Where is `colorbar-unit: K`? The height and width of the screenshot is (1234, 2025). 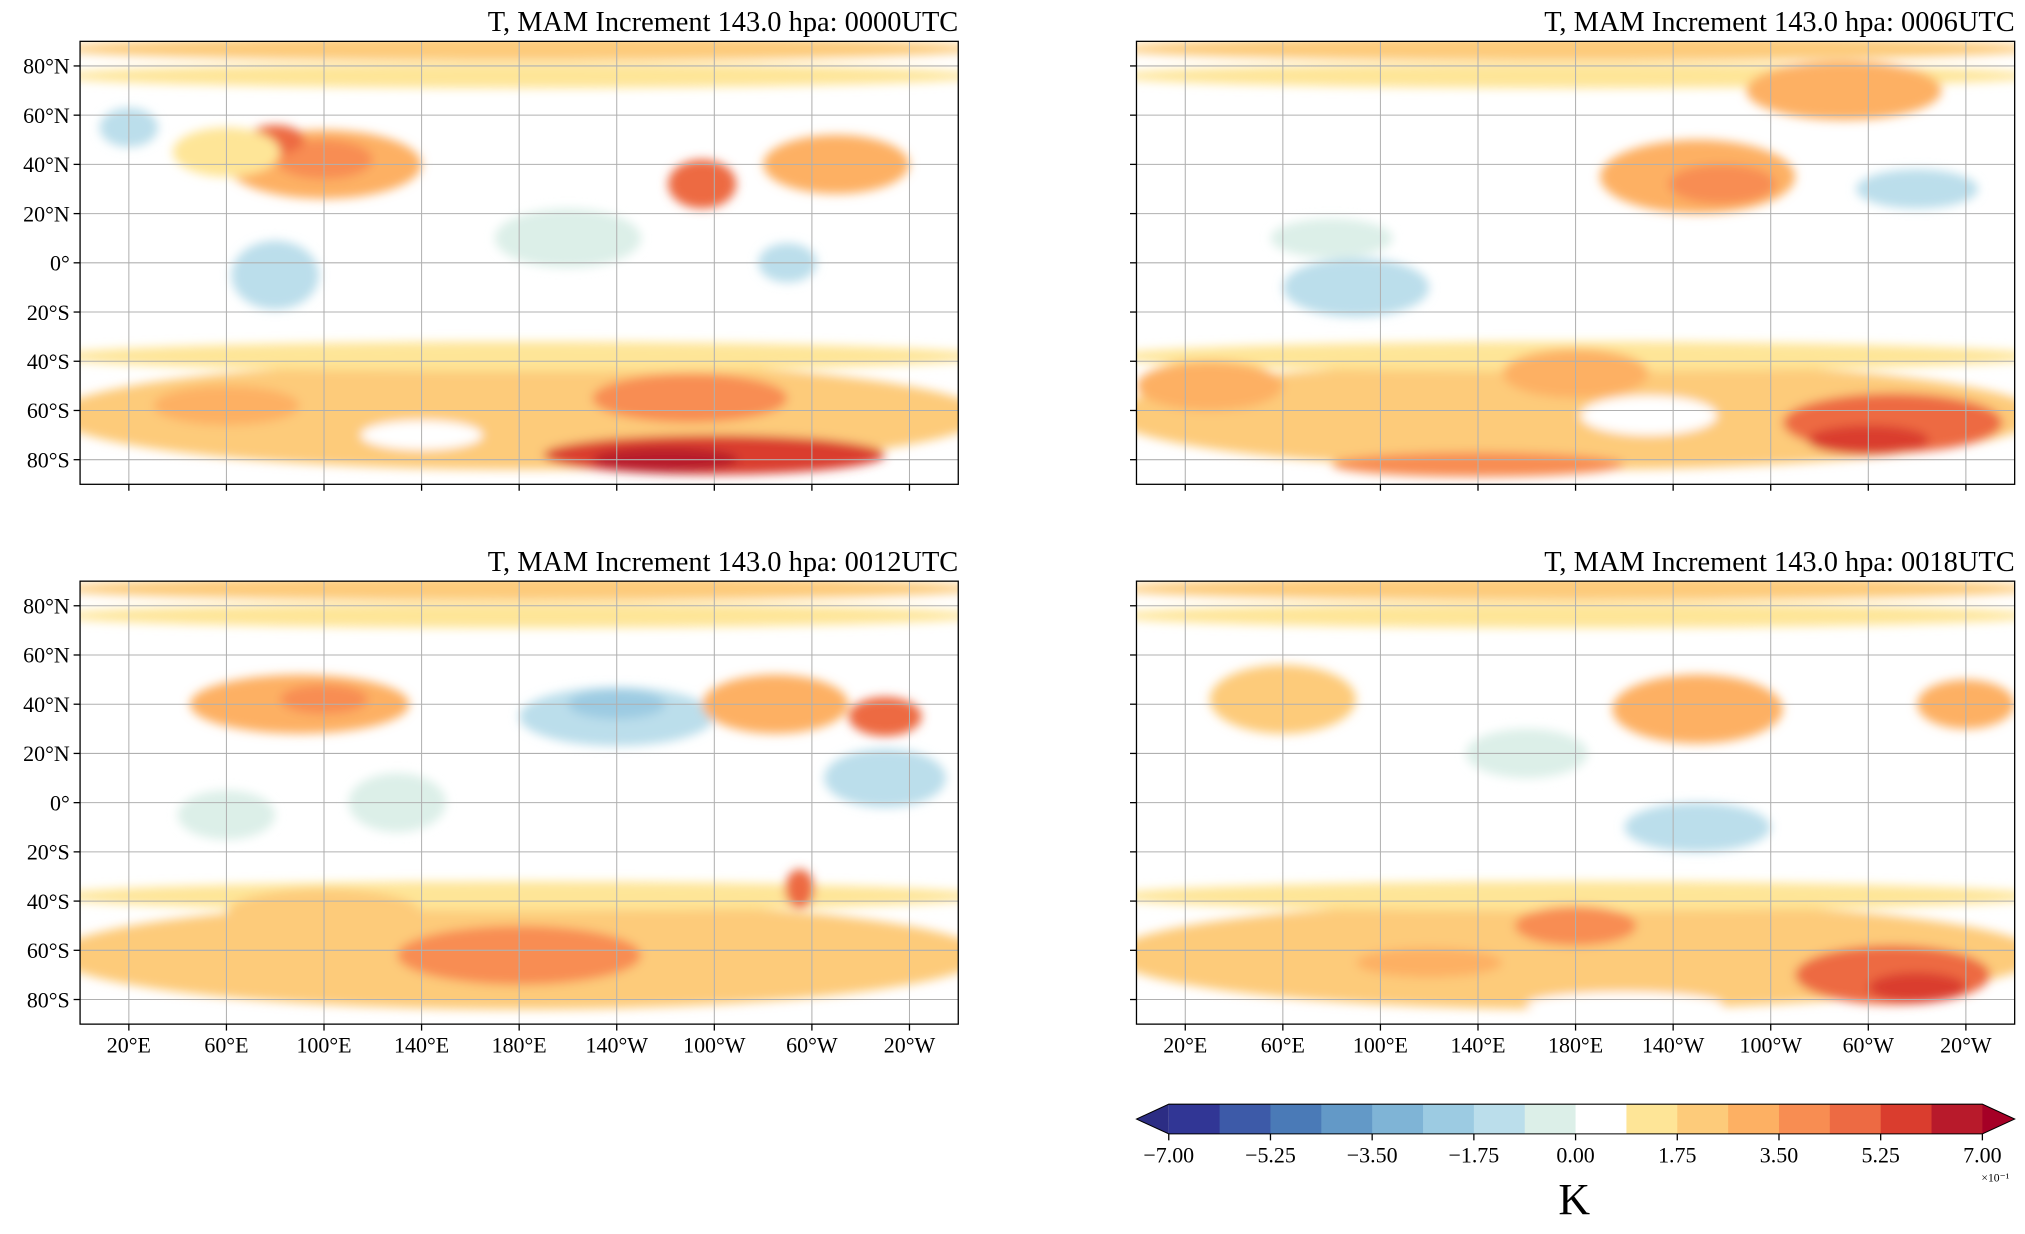
colorbar-unit: K is located at coordinates (1574, 1200).